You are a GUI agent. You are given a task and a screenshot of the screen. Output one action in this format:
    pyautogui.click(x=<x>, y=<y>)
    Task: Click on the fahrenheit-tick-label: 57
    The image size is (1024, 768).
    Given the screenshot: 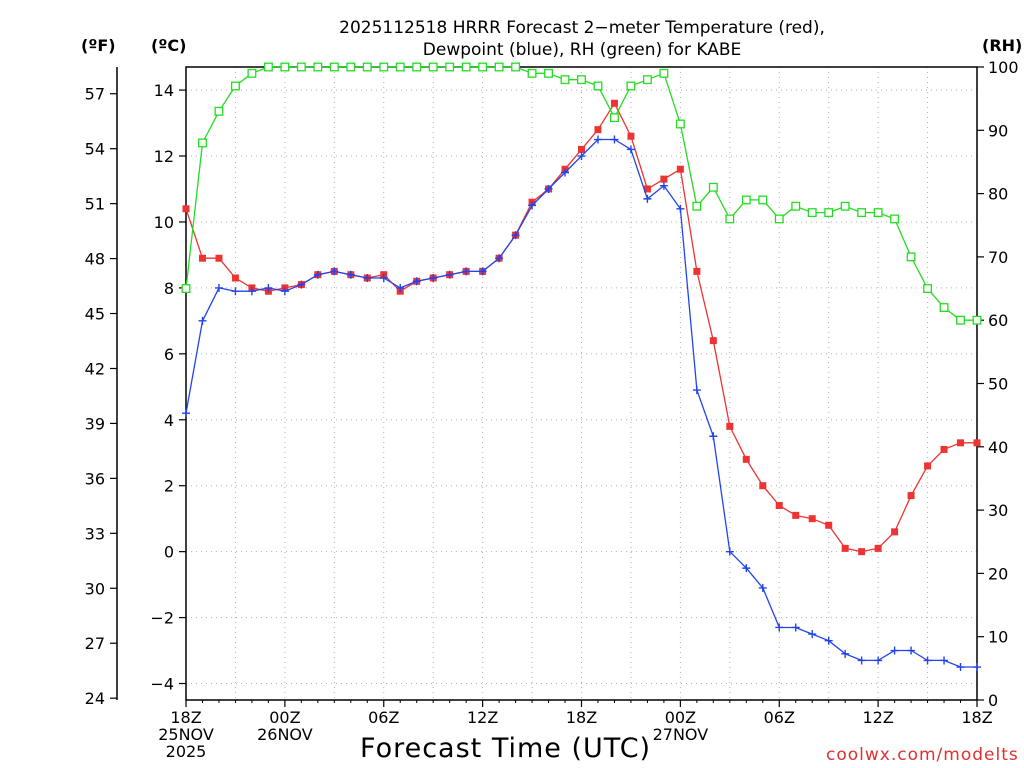 What is the action you would take?
    pyautogui.click(x=95, y=94)
    